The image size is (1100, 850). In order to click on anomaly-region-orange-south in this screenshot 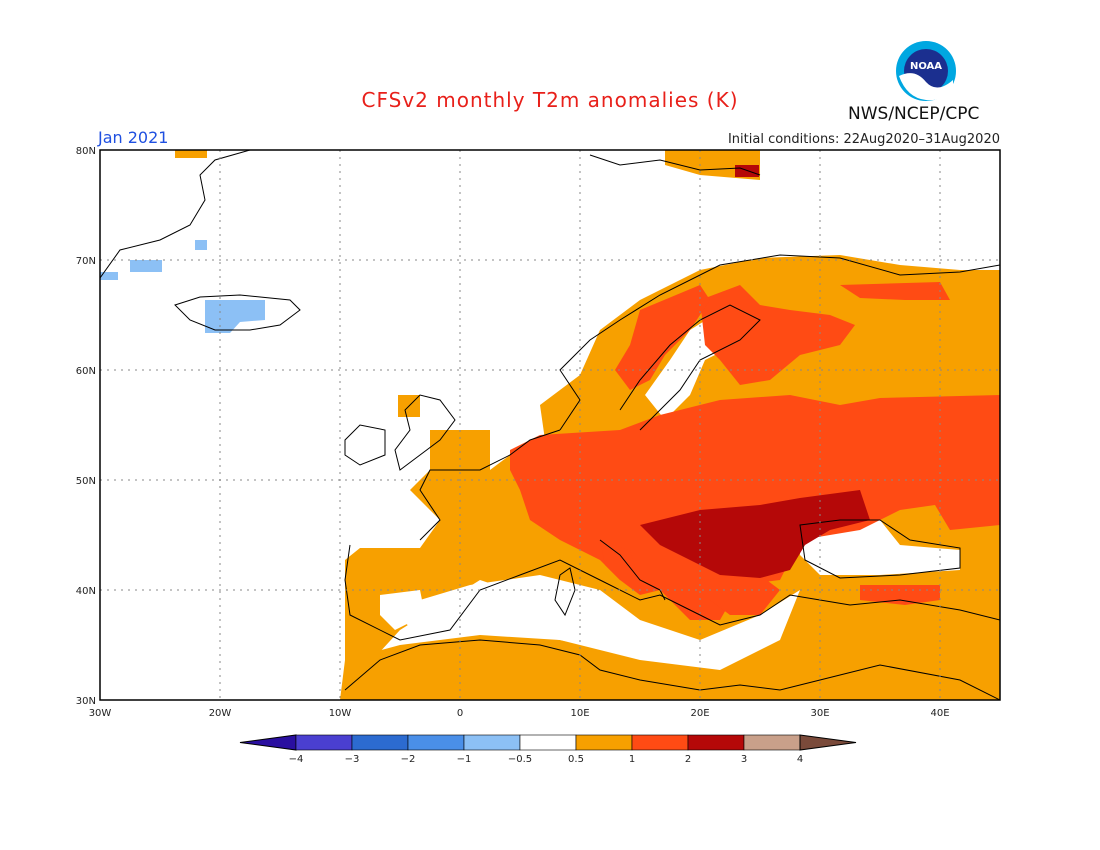, I will do `click(560, 667)`.